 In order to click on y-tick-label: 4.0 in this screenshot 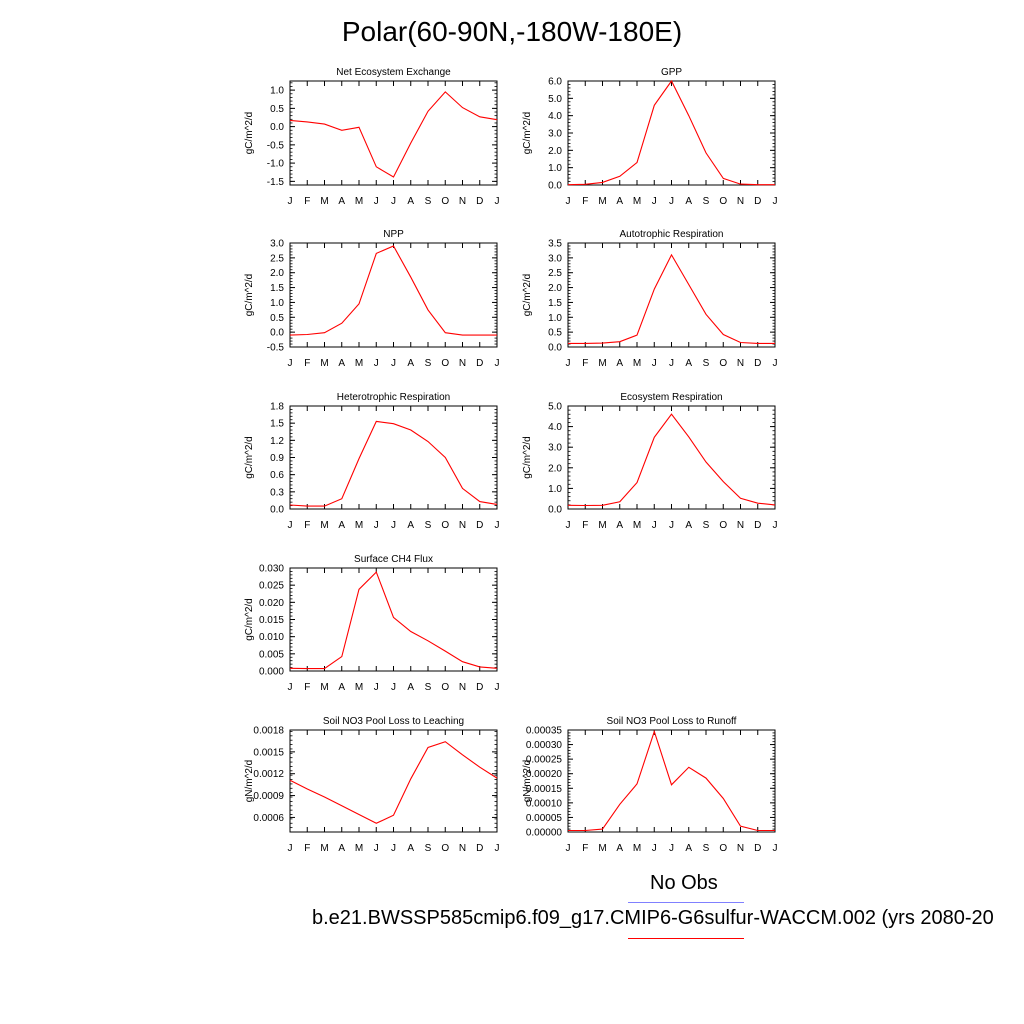, I will do `click(555, 427)`.